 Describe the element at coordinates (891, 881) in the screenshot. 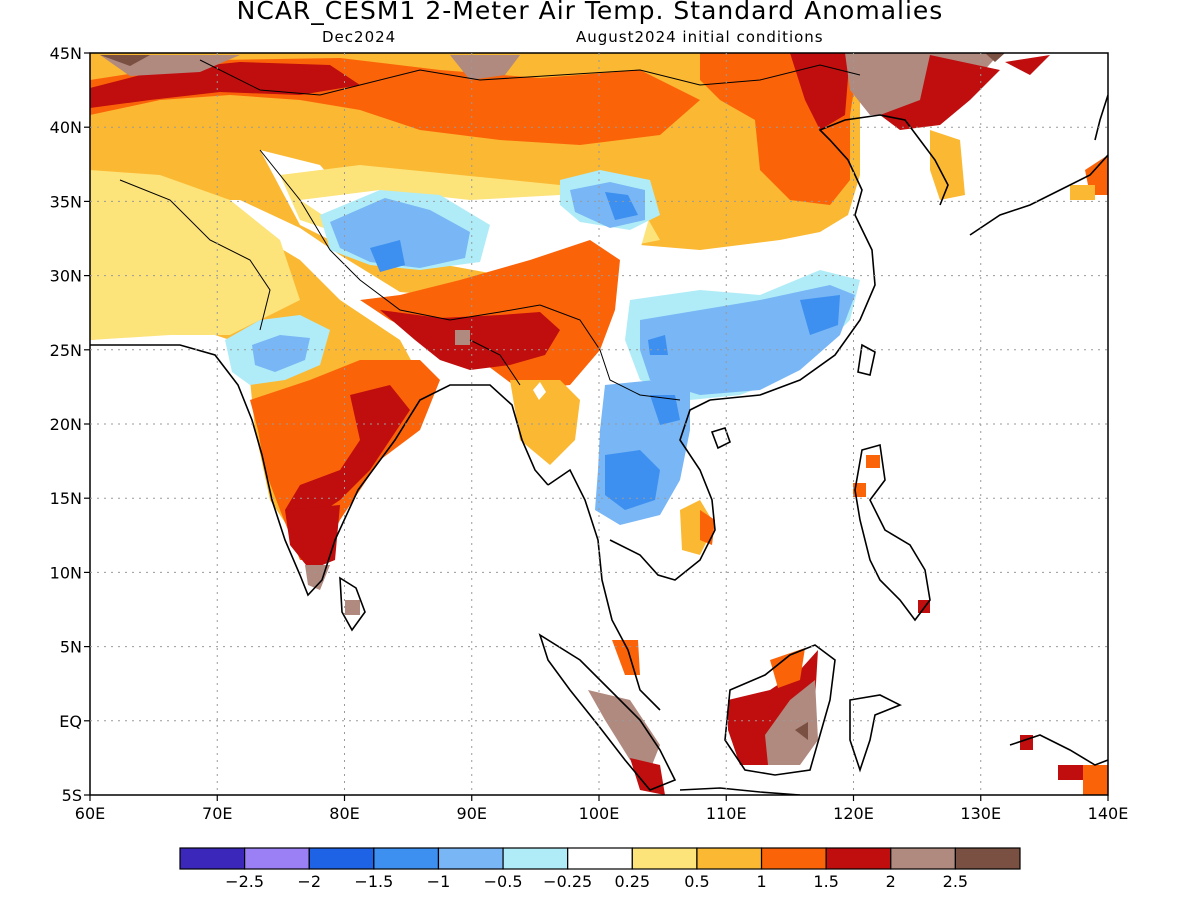

I see `legend-label: 2` at that location.